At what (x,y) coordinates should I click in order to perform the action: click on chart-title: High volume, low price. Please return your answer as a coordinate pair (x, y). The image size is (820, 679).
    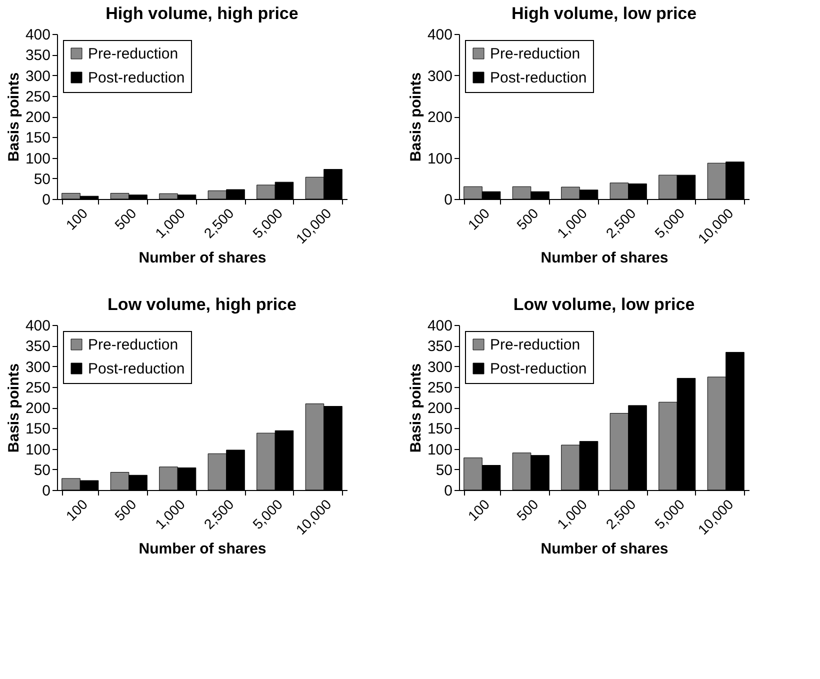
    Looking at the image, I should click on (604, 13).